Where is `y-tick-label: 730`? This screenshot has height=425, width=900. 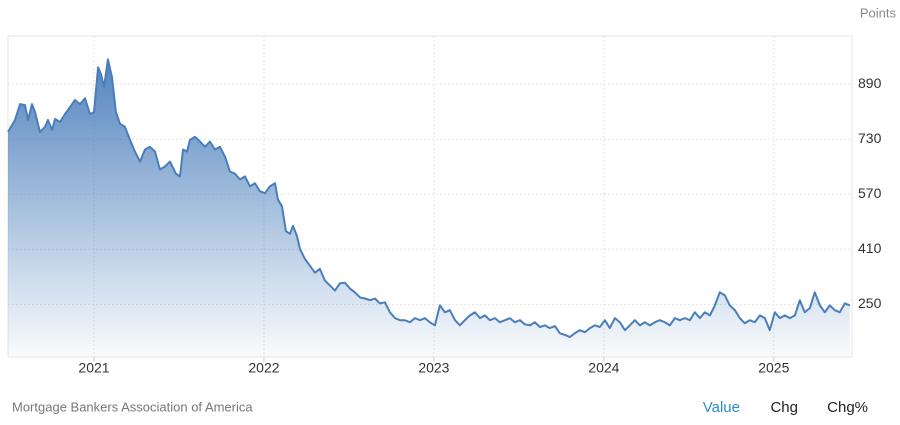 y-tick-label: 730 is located at coordinates (870, 138).